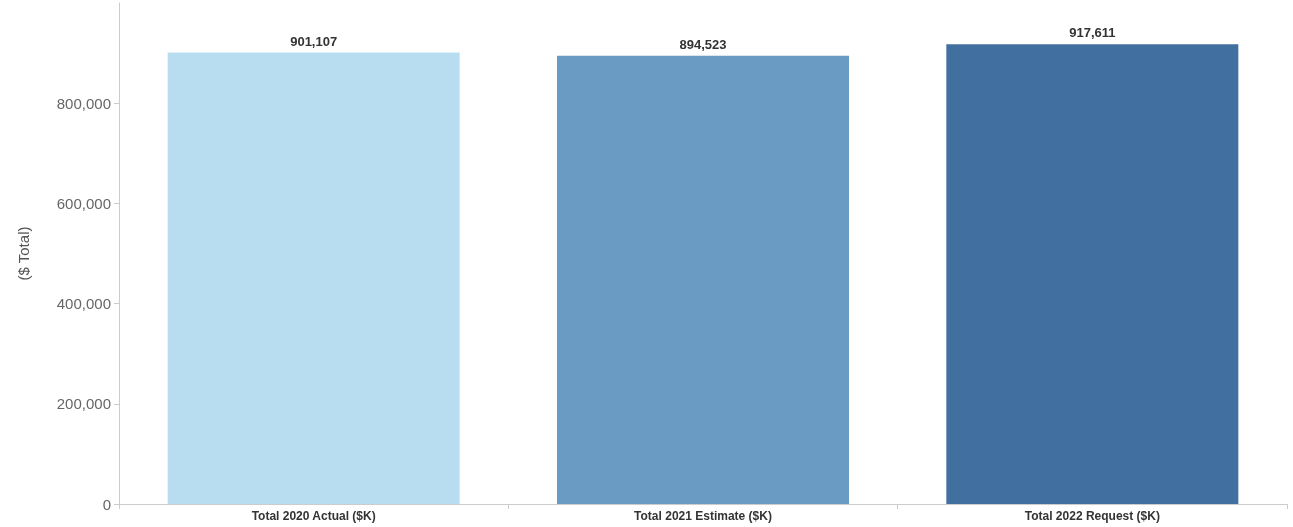 The height and width of the screenshot is (527, 1293). What do you see at coordinates (83, 203) in the screenshot?
I see `y-tick-label: 600,000` at bounding box center [83, 203].